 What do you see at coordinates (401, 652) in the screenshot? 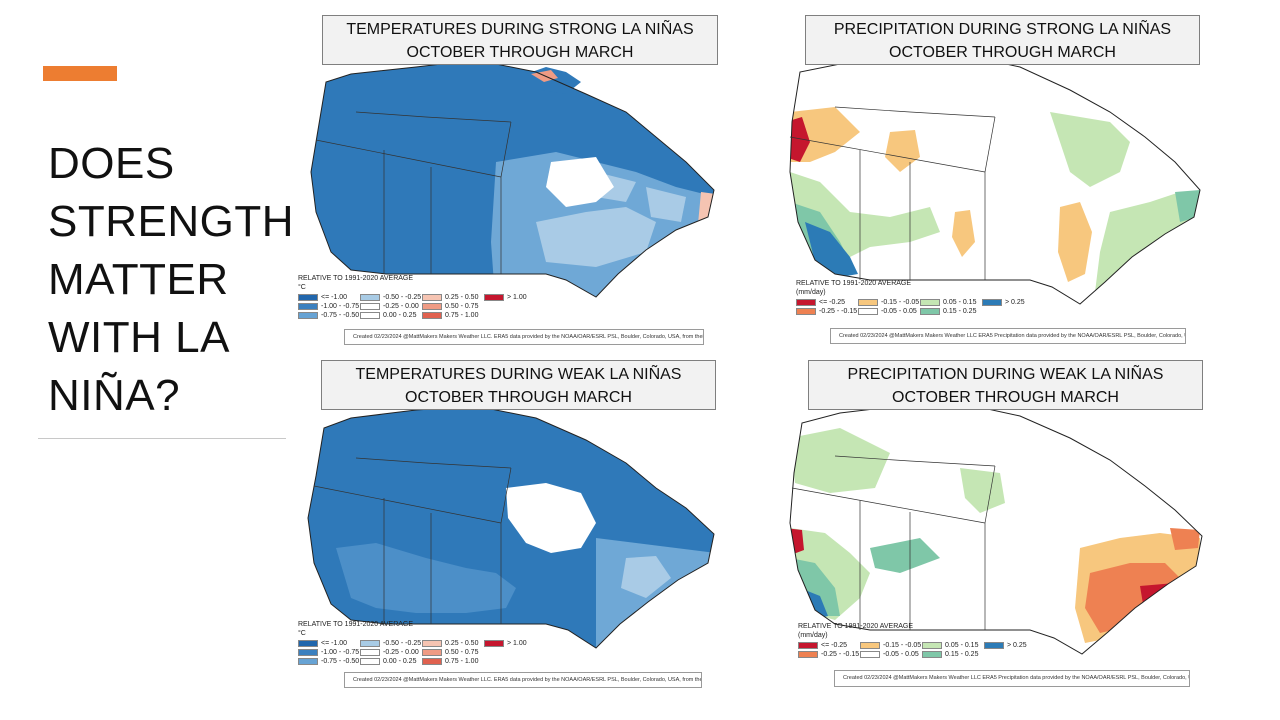
I see `legend-label: -0.25 - 0.00` at bounding box center [401, 652].